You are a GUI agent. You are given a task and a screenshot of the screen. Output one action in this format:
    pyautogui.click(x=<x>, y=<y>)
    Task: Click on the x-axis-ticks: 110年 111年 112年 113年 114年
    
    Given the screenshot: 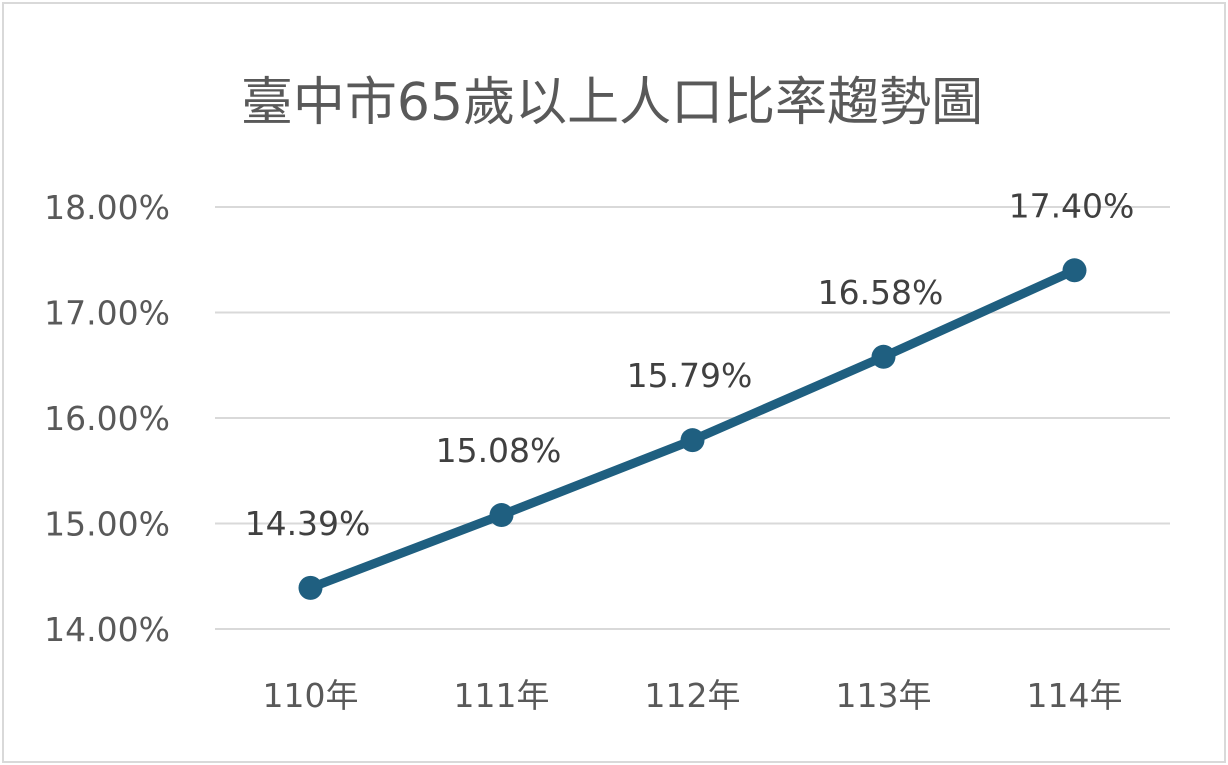 What is the action you would take?
    pyautogui.click(x=693, y=695)
    